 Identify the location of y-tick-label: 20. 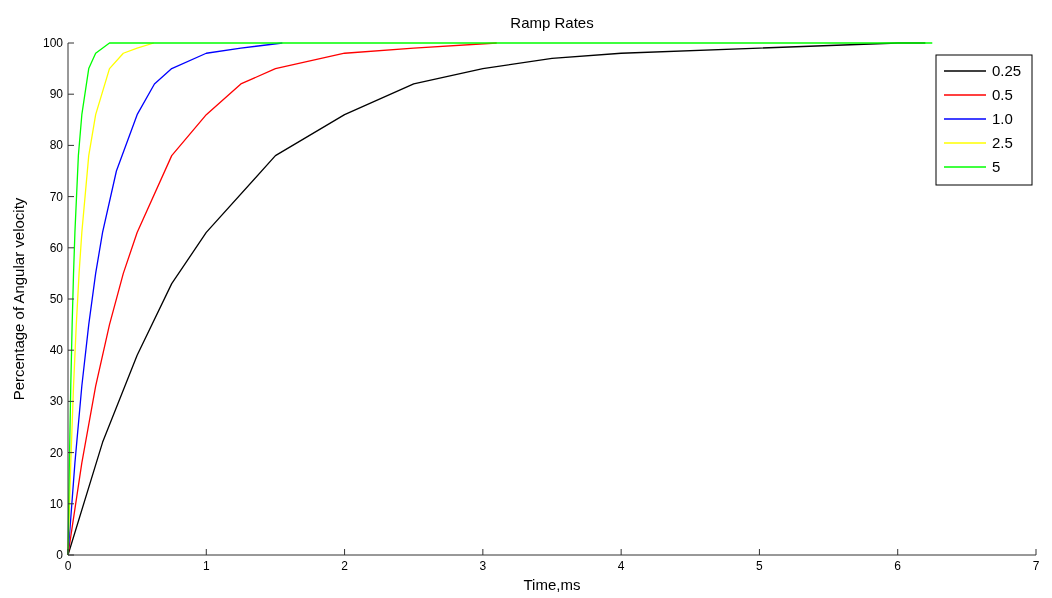
(56, 452).